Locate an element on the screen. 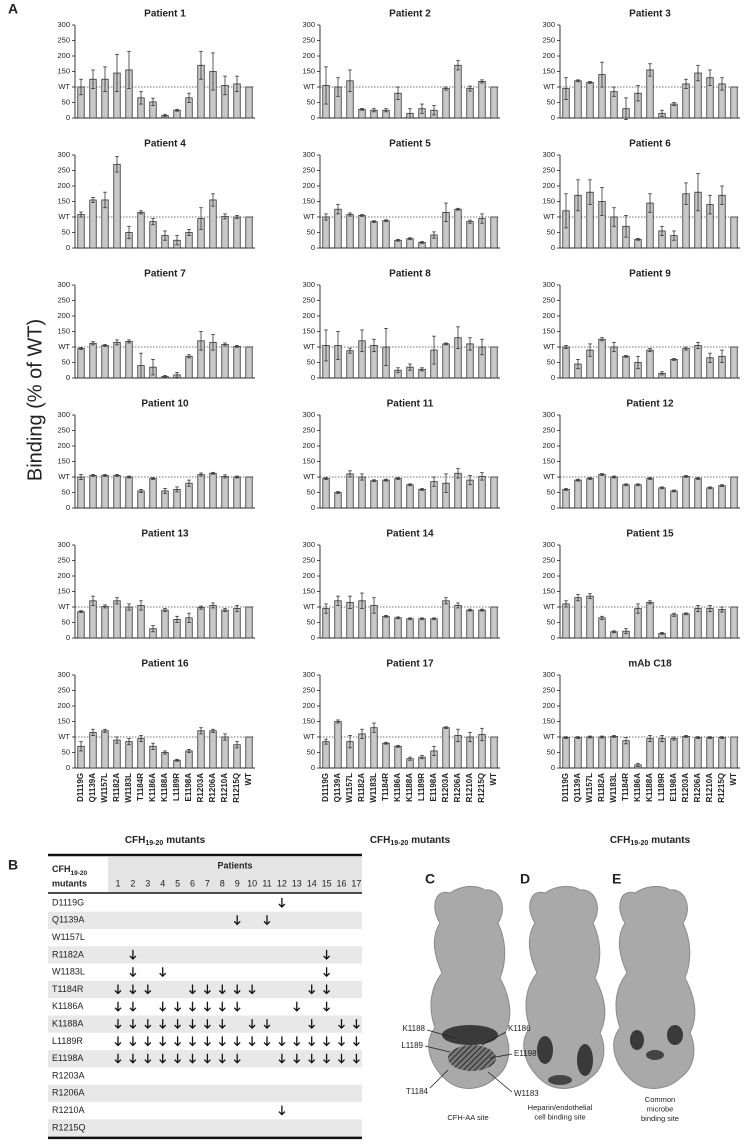 This screenshot has height=1145, width=745. x-tick-label: T1184R is located at coordinates (625, 787).